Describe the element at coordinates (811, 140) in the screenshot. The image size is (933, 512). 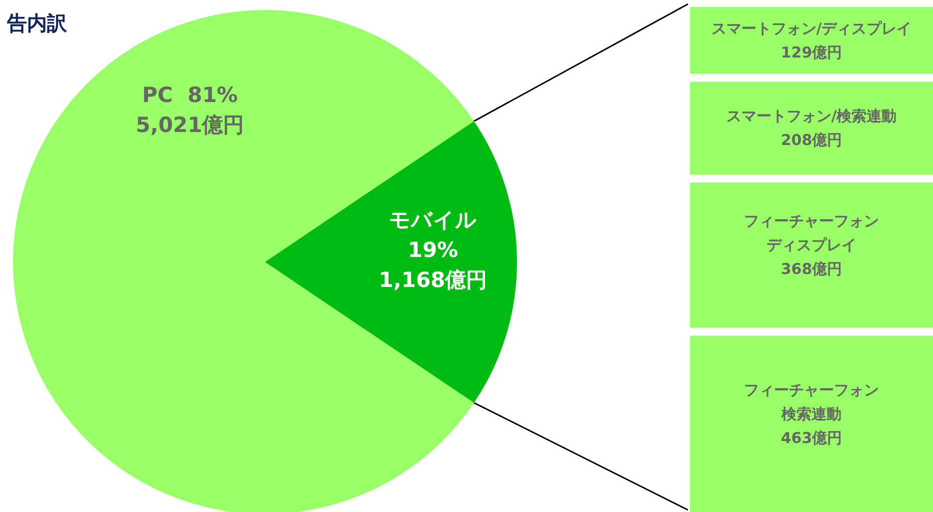
I see `data-label: 208億円` at that location.